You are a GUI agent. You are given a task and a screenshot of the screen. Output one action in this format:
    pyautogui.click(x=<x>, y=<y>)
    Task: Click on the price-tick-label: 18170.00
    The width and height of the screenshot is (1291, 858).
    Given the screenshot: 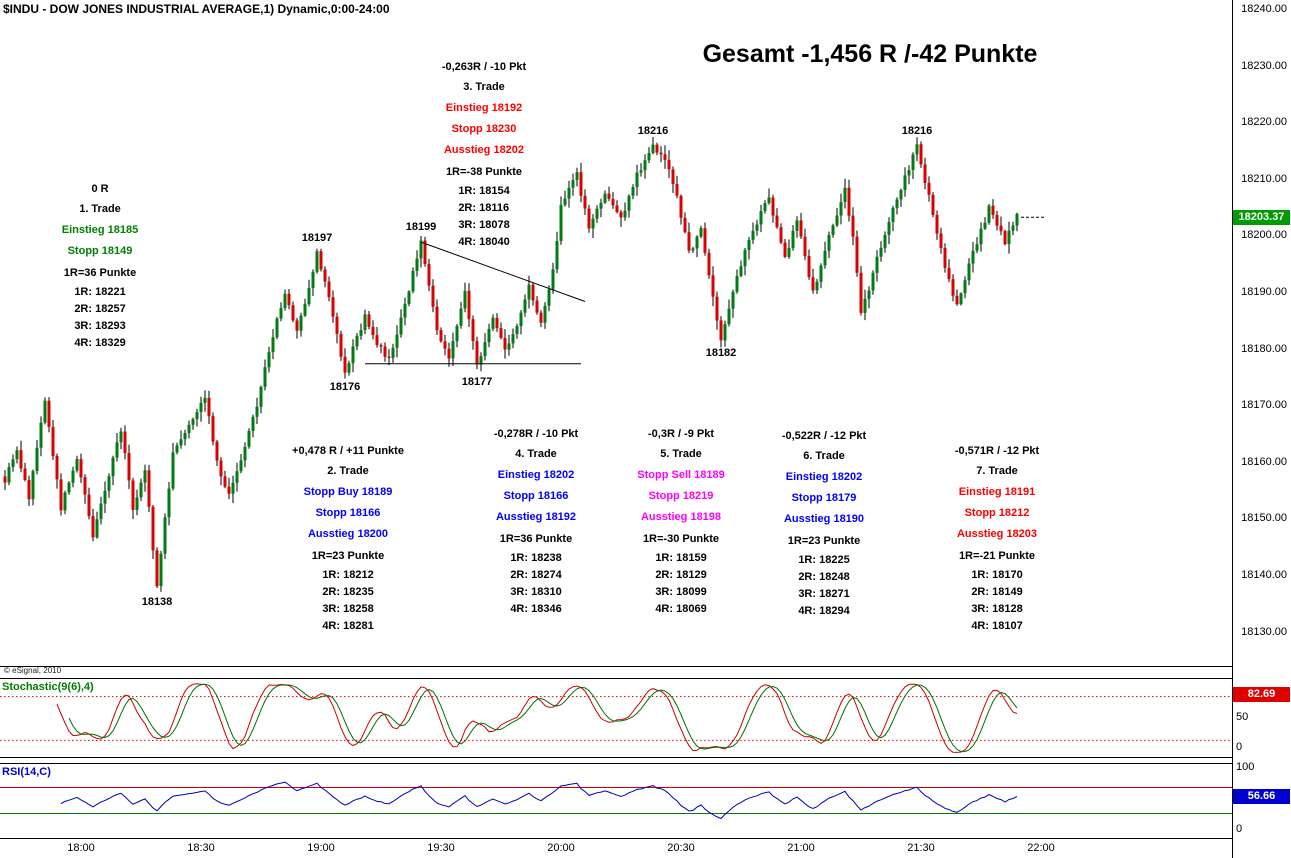 What is the action you would take?
    pyautogui.click(x=1264, y=405)
    